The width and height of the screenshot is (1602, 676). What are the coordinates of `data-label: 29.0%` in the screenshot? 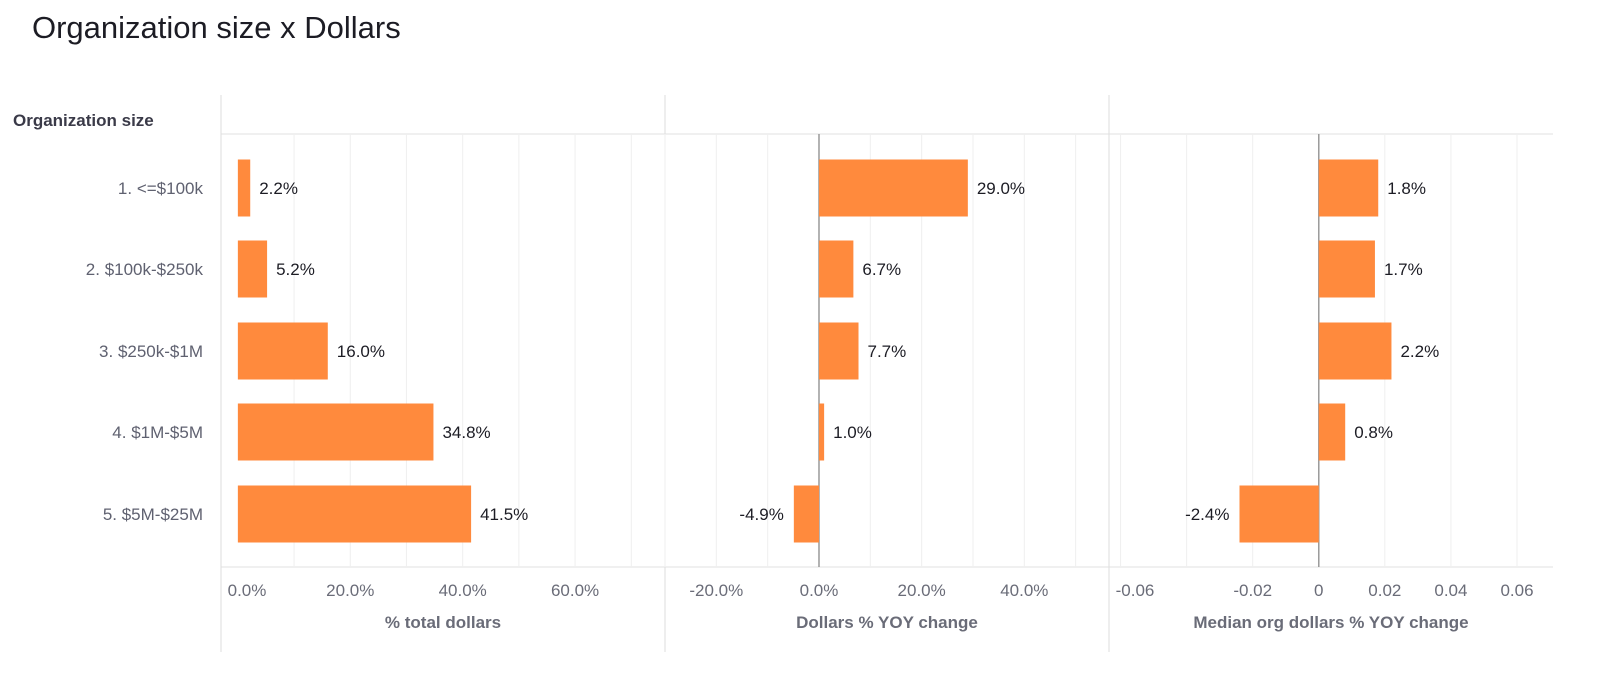 It's located at (1001, 188).